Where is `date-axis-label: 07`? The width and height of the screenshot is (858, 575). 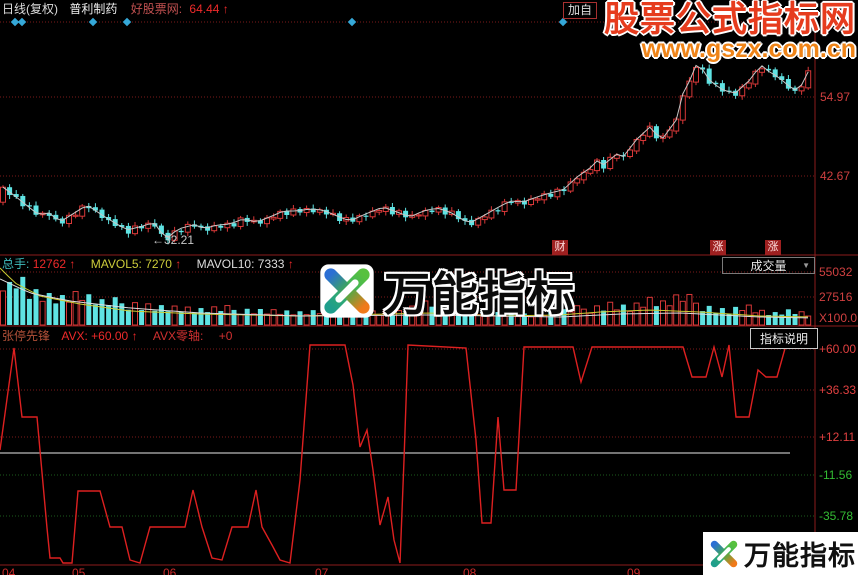 date-axis-label: 07 is located at coordinates (322, 570).